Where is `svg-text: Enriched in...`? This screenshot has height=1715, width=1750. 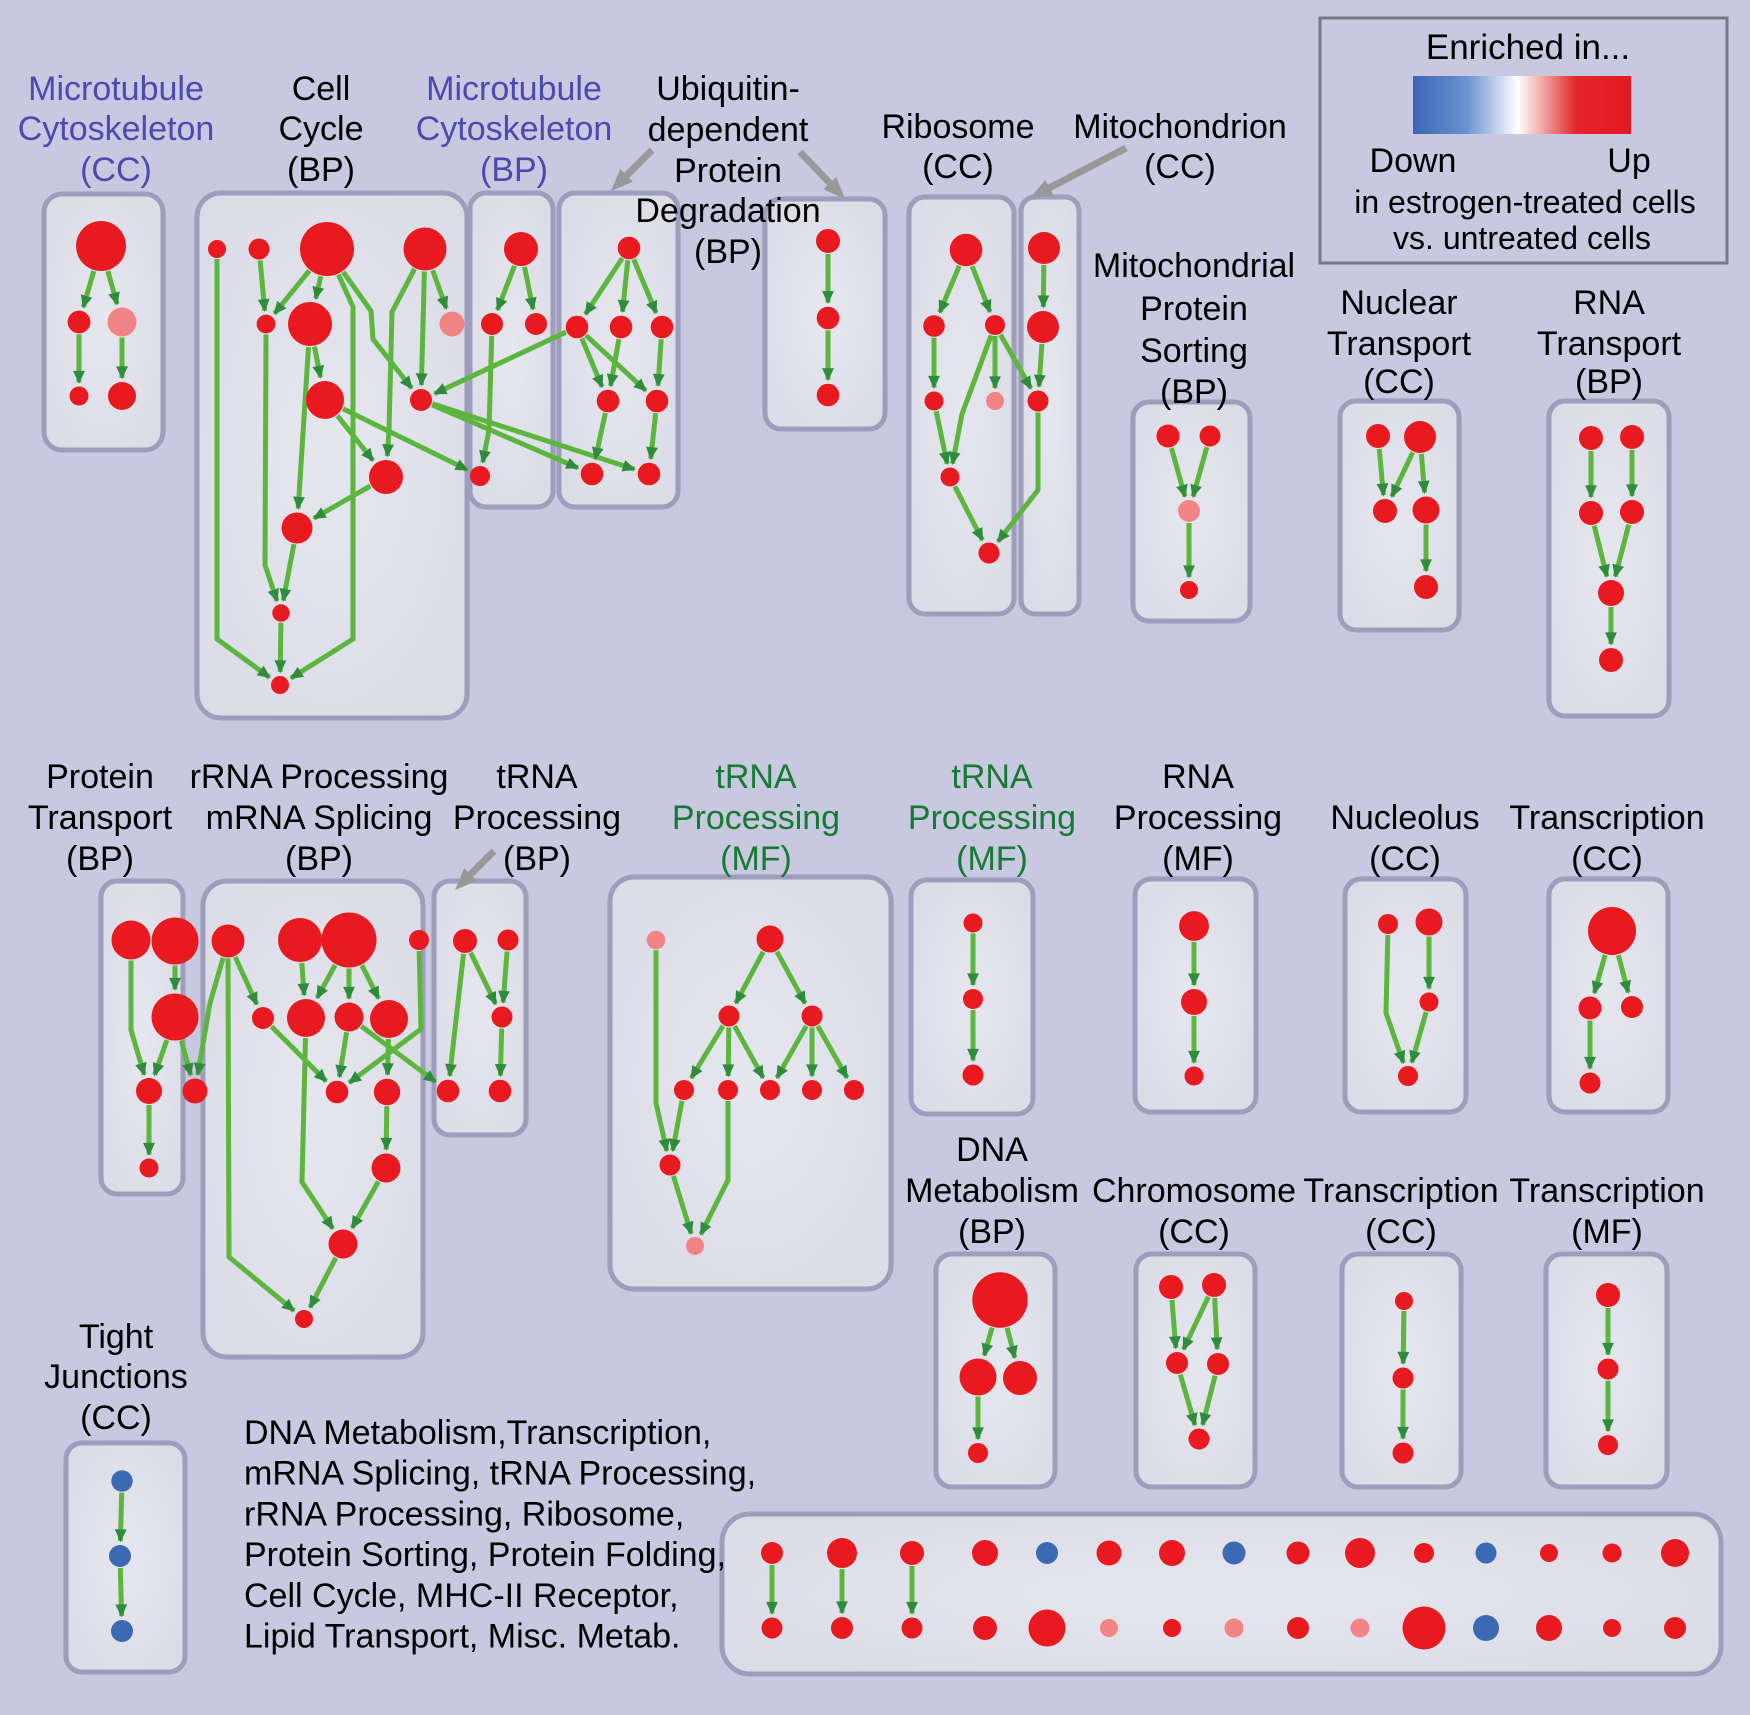 svg-text: Enriched in... is located at coordinates (1528, 47).